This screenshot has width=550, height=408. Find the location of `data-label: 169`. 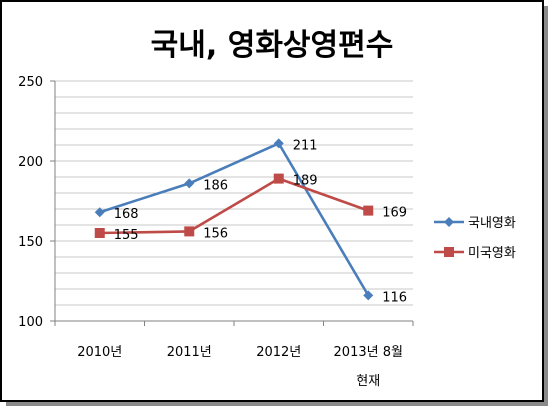

data-label: 169 is located at coordinates (394, 213).